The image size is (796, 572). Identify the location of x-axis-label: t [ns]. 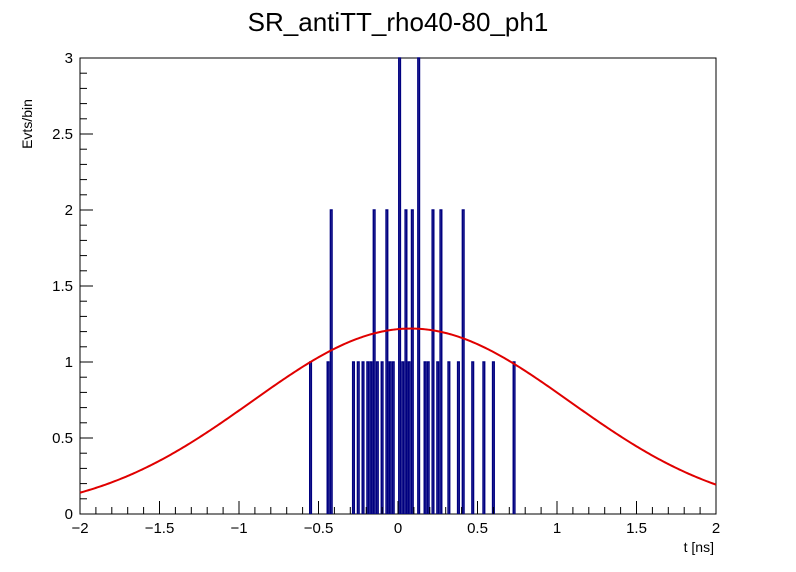
(699, 547).